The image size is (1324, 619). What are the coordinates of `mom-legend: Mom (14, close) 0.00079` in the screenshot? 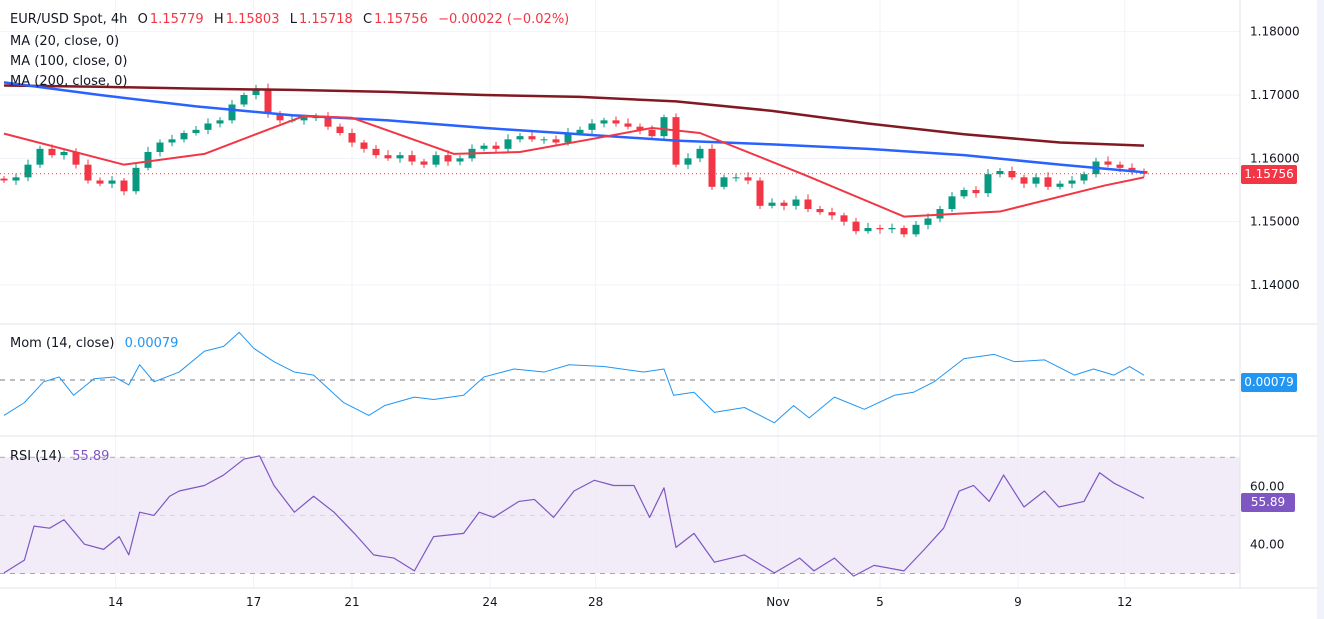 It's located at (95, 344).